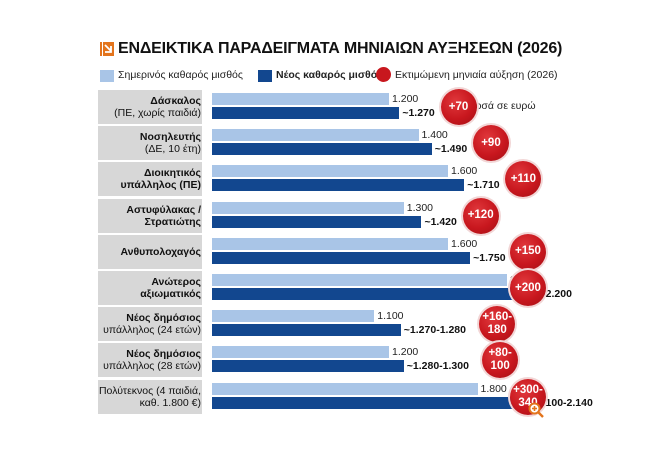 The image size is (650, 466). Describe the element at coordinates (107, 49) in the screenshot. I see `logo-icon` at that location.